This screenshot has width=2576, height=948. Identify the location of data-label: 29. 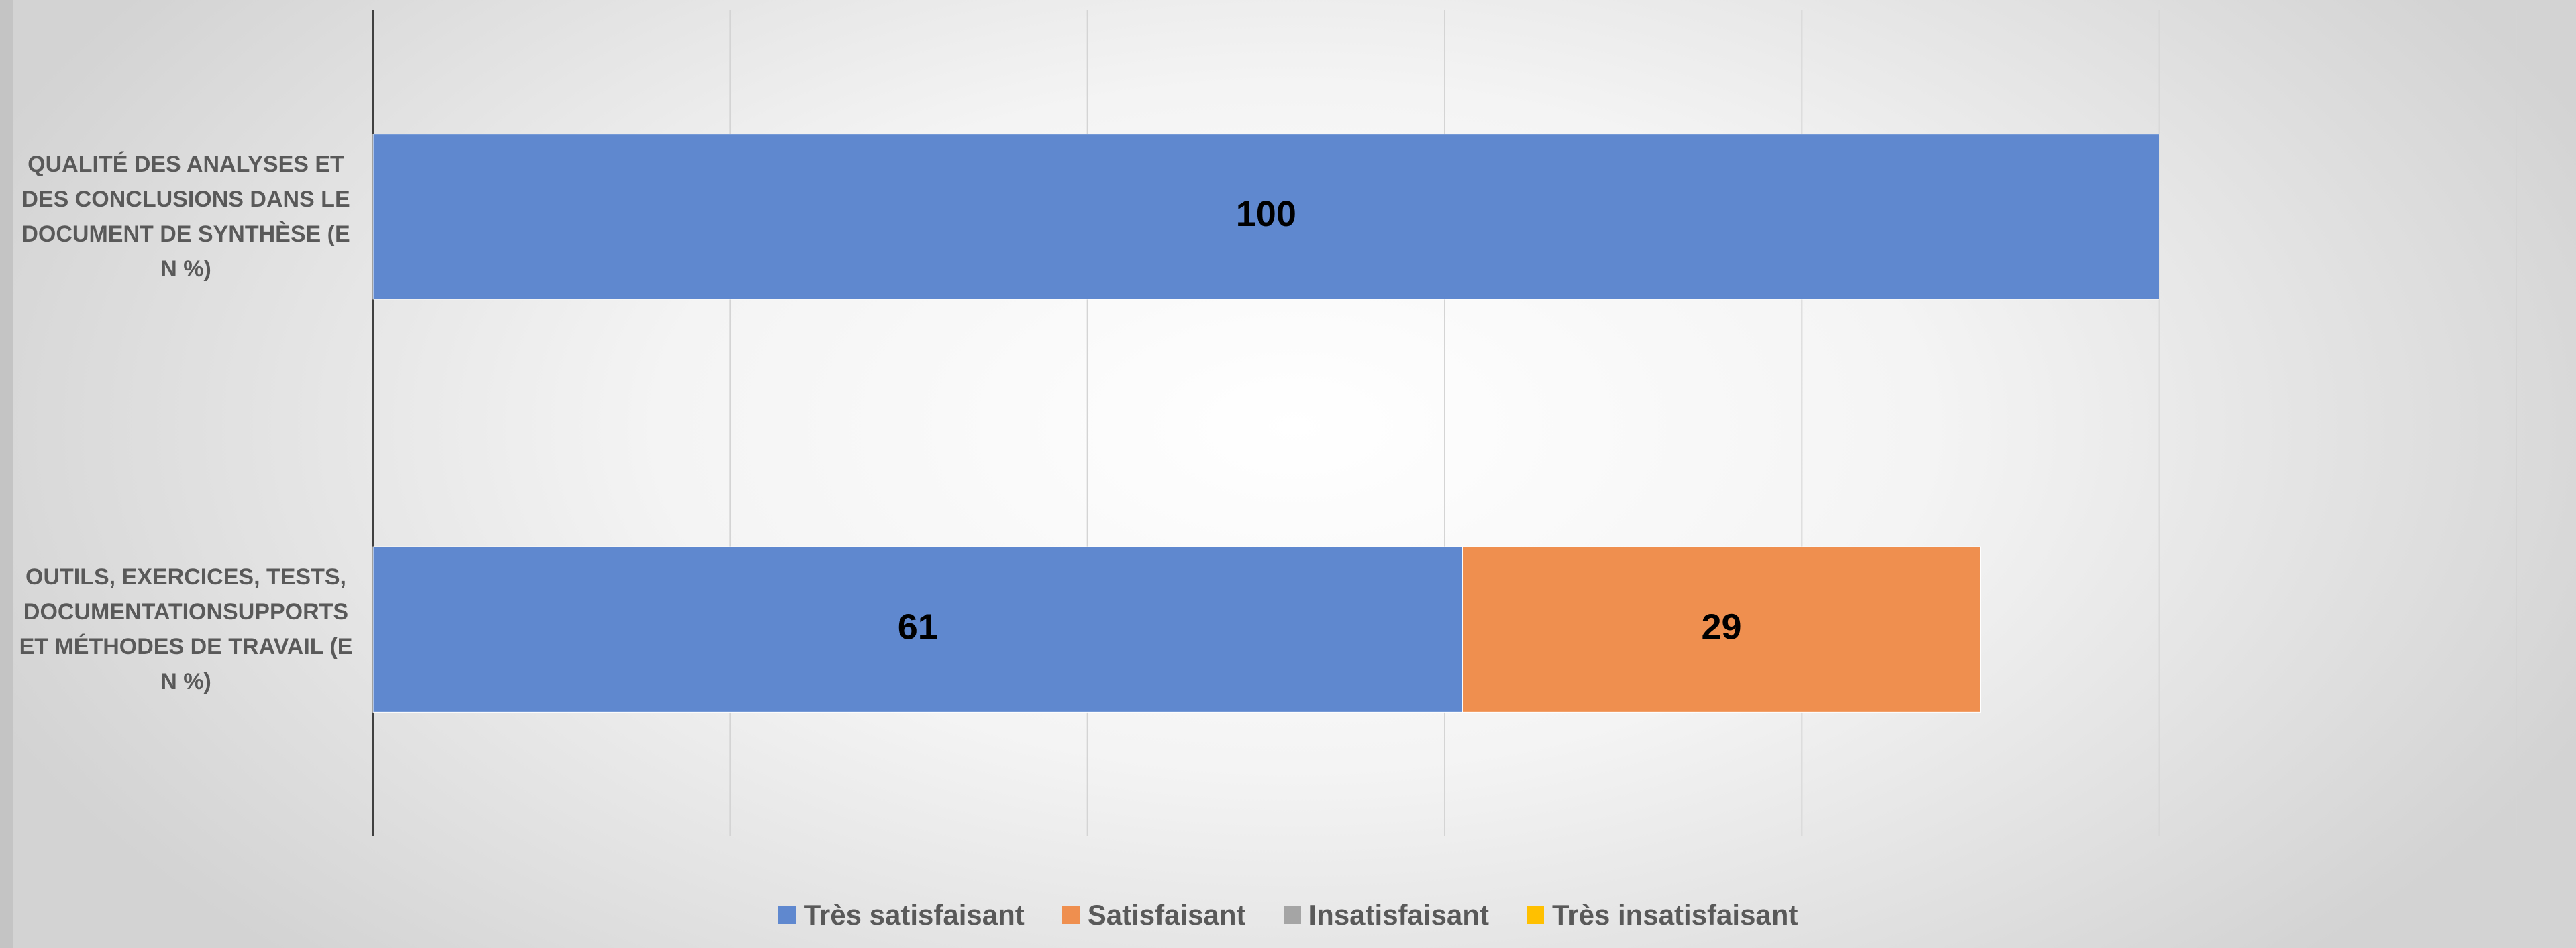
(1722, 627).